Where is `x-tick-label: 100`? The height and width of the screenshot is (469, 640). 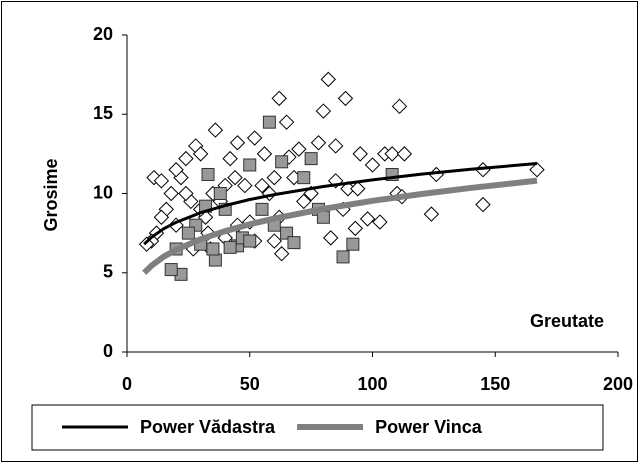 x-tick-label: 100 is located at coordinates (372, 384).